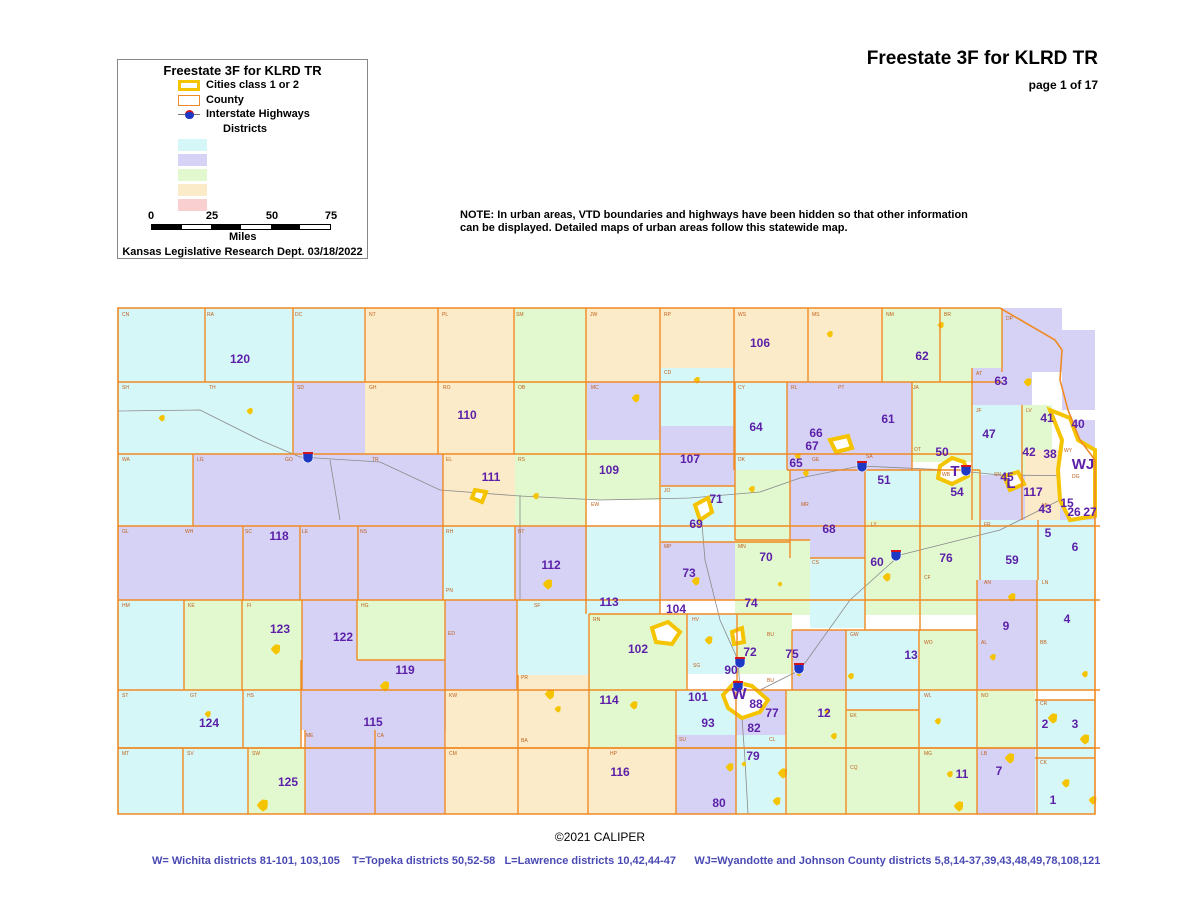  Describe the element at coordinates (125, 754) in the screenshot. I see `county-code: MT` at that location.